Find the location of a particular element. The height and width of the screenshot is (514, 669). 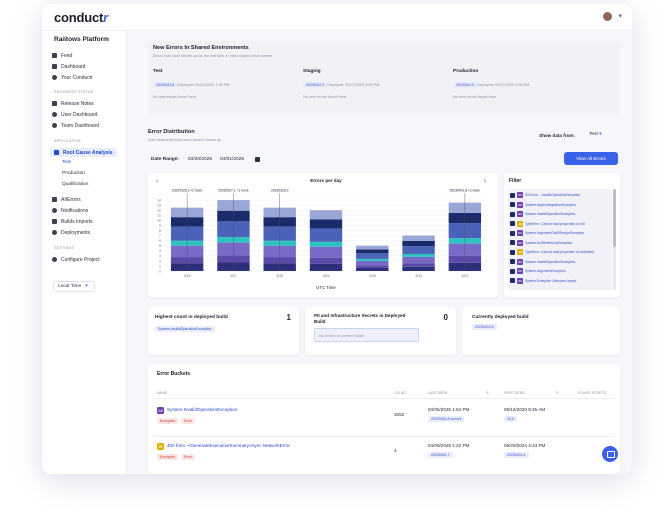

bucket-tag: Exception is located at coordinates (168, 421).